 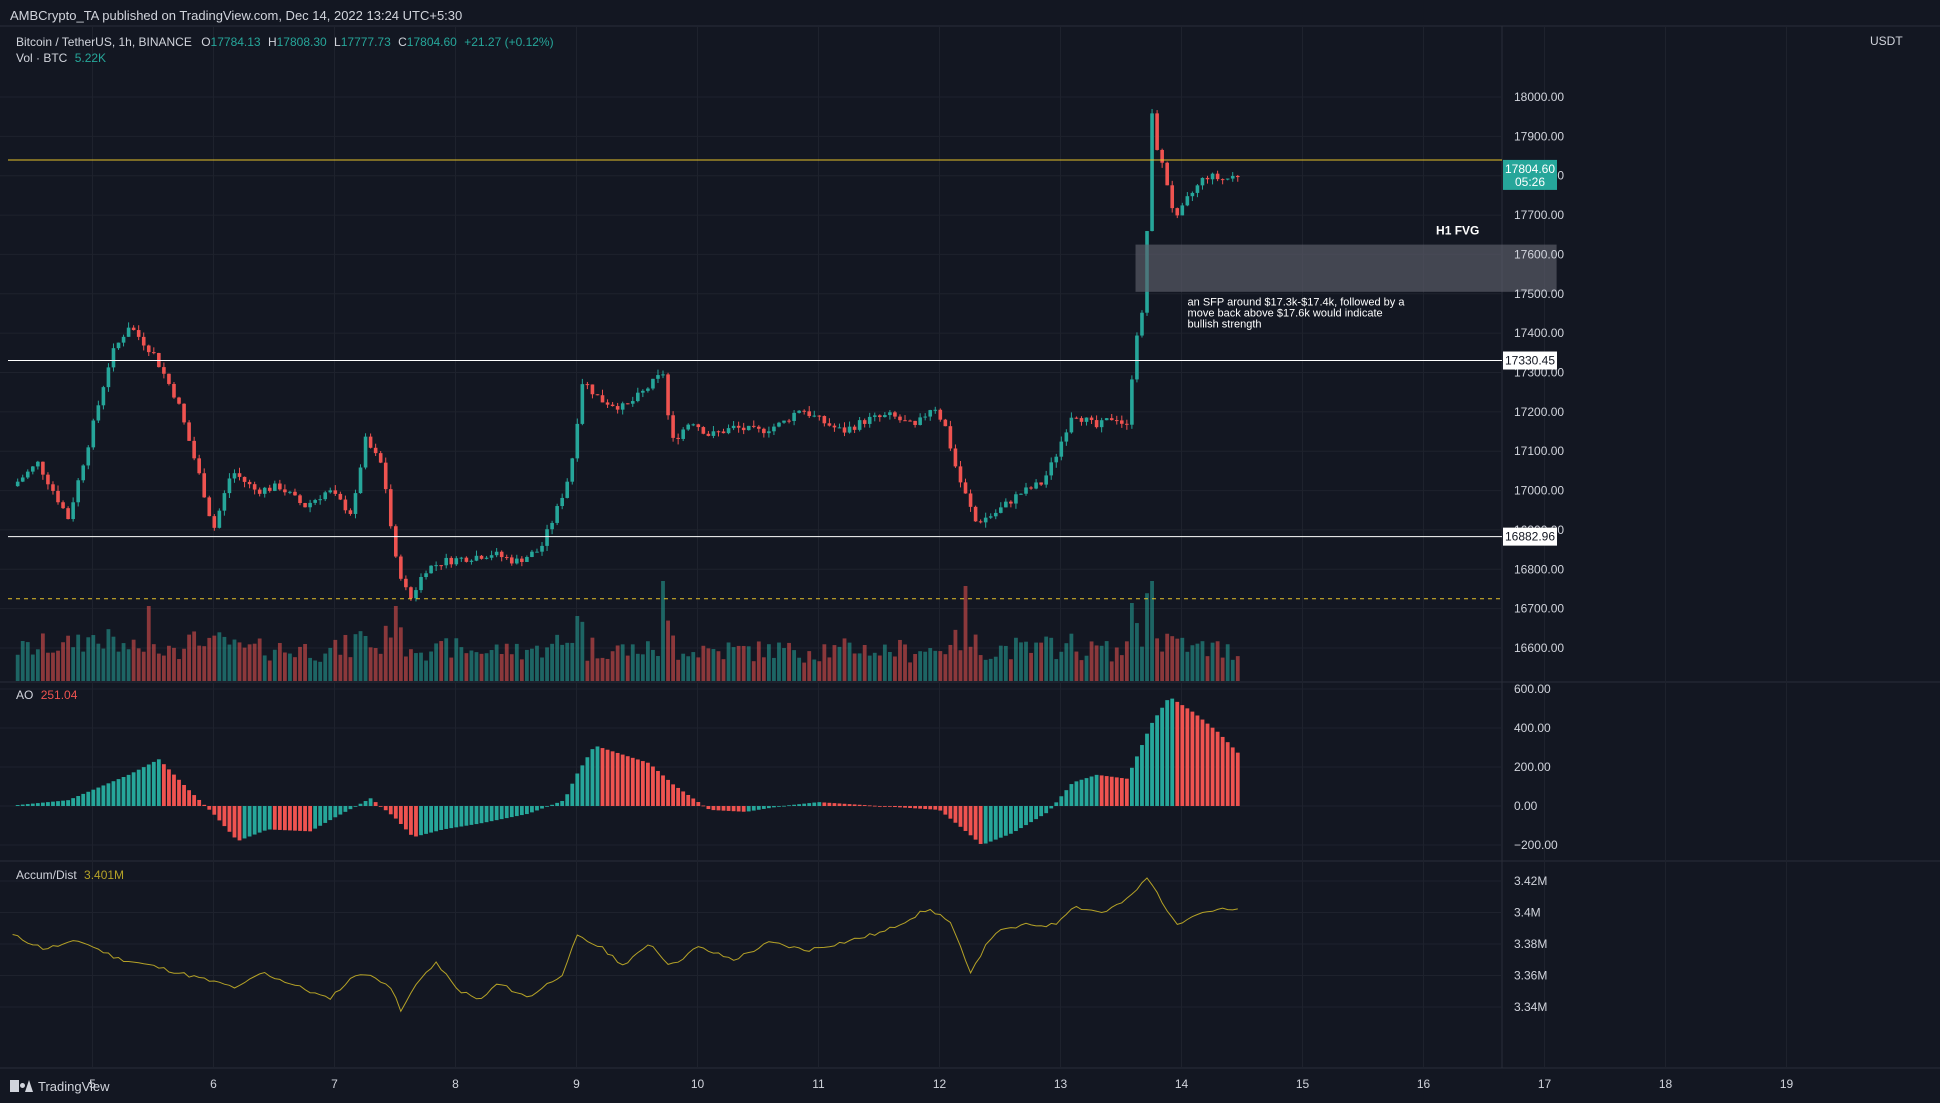 What do you see at coordinates (402, 42) in the screenshot?
I see `close-label: C` at bounding box center [402, 42].